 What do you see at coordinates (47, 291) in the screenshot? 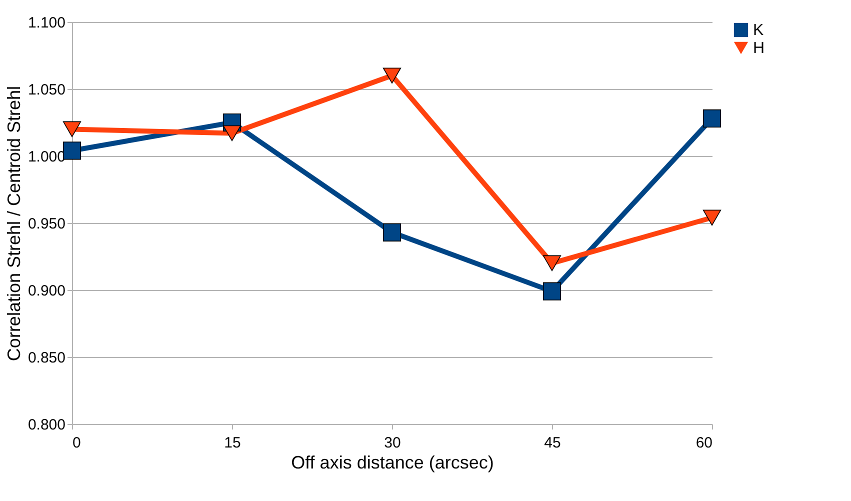
I see `y-tick-label: 0.900` at bounding box center [47, 291].